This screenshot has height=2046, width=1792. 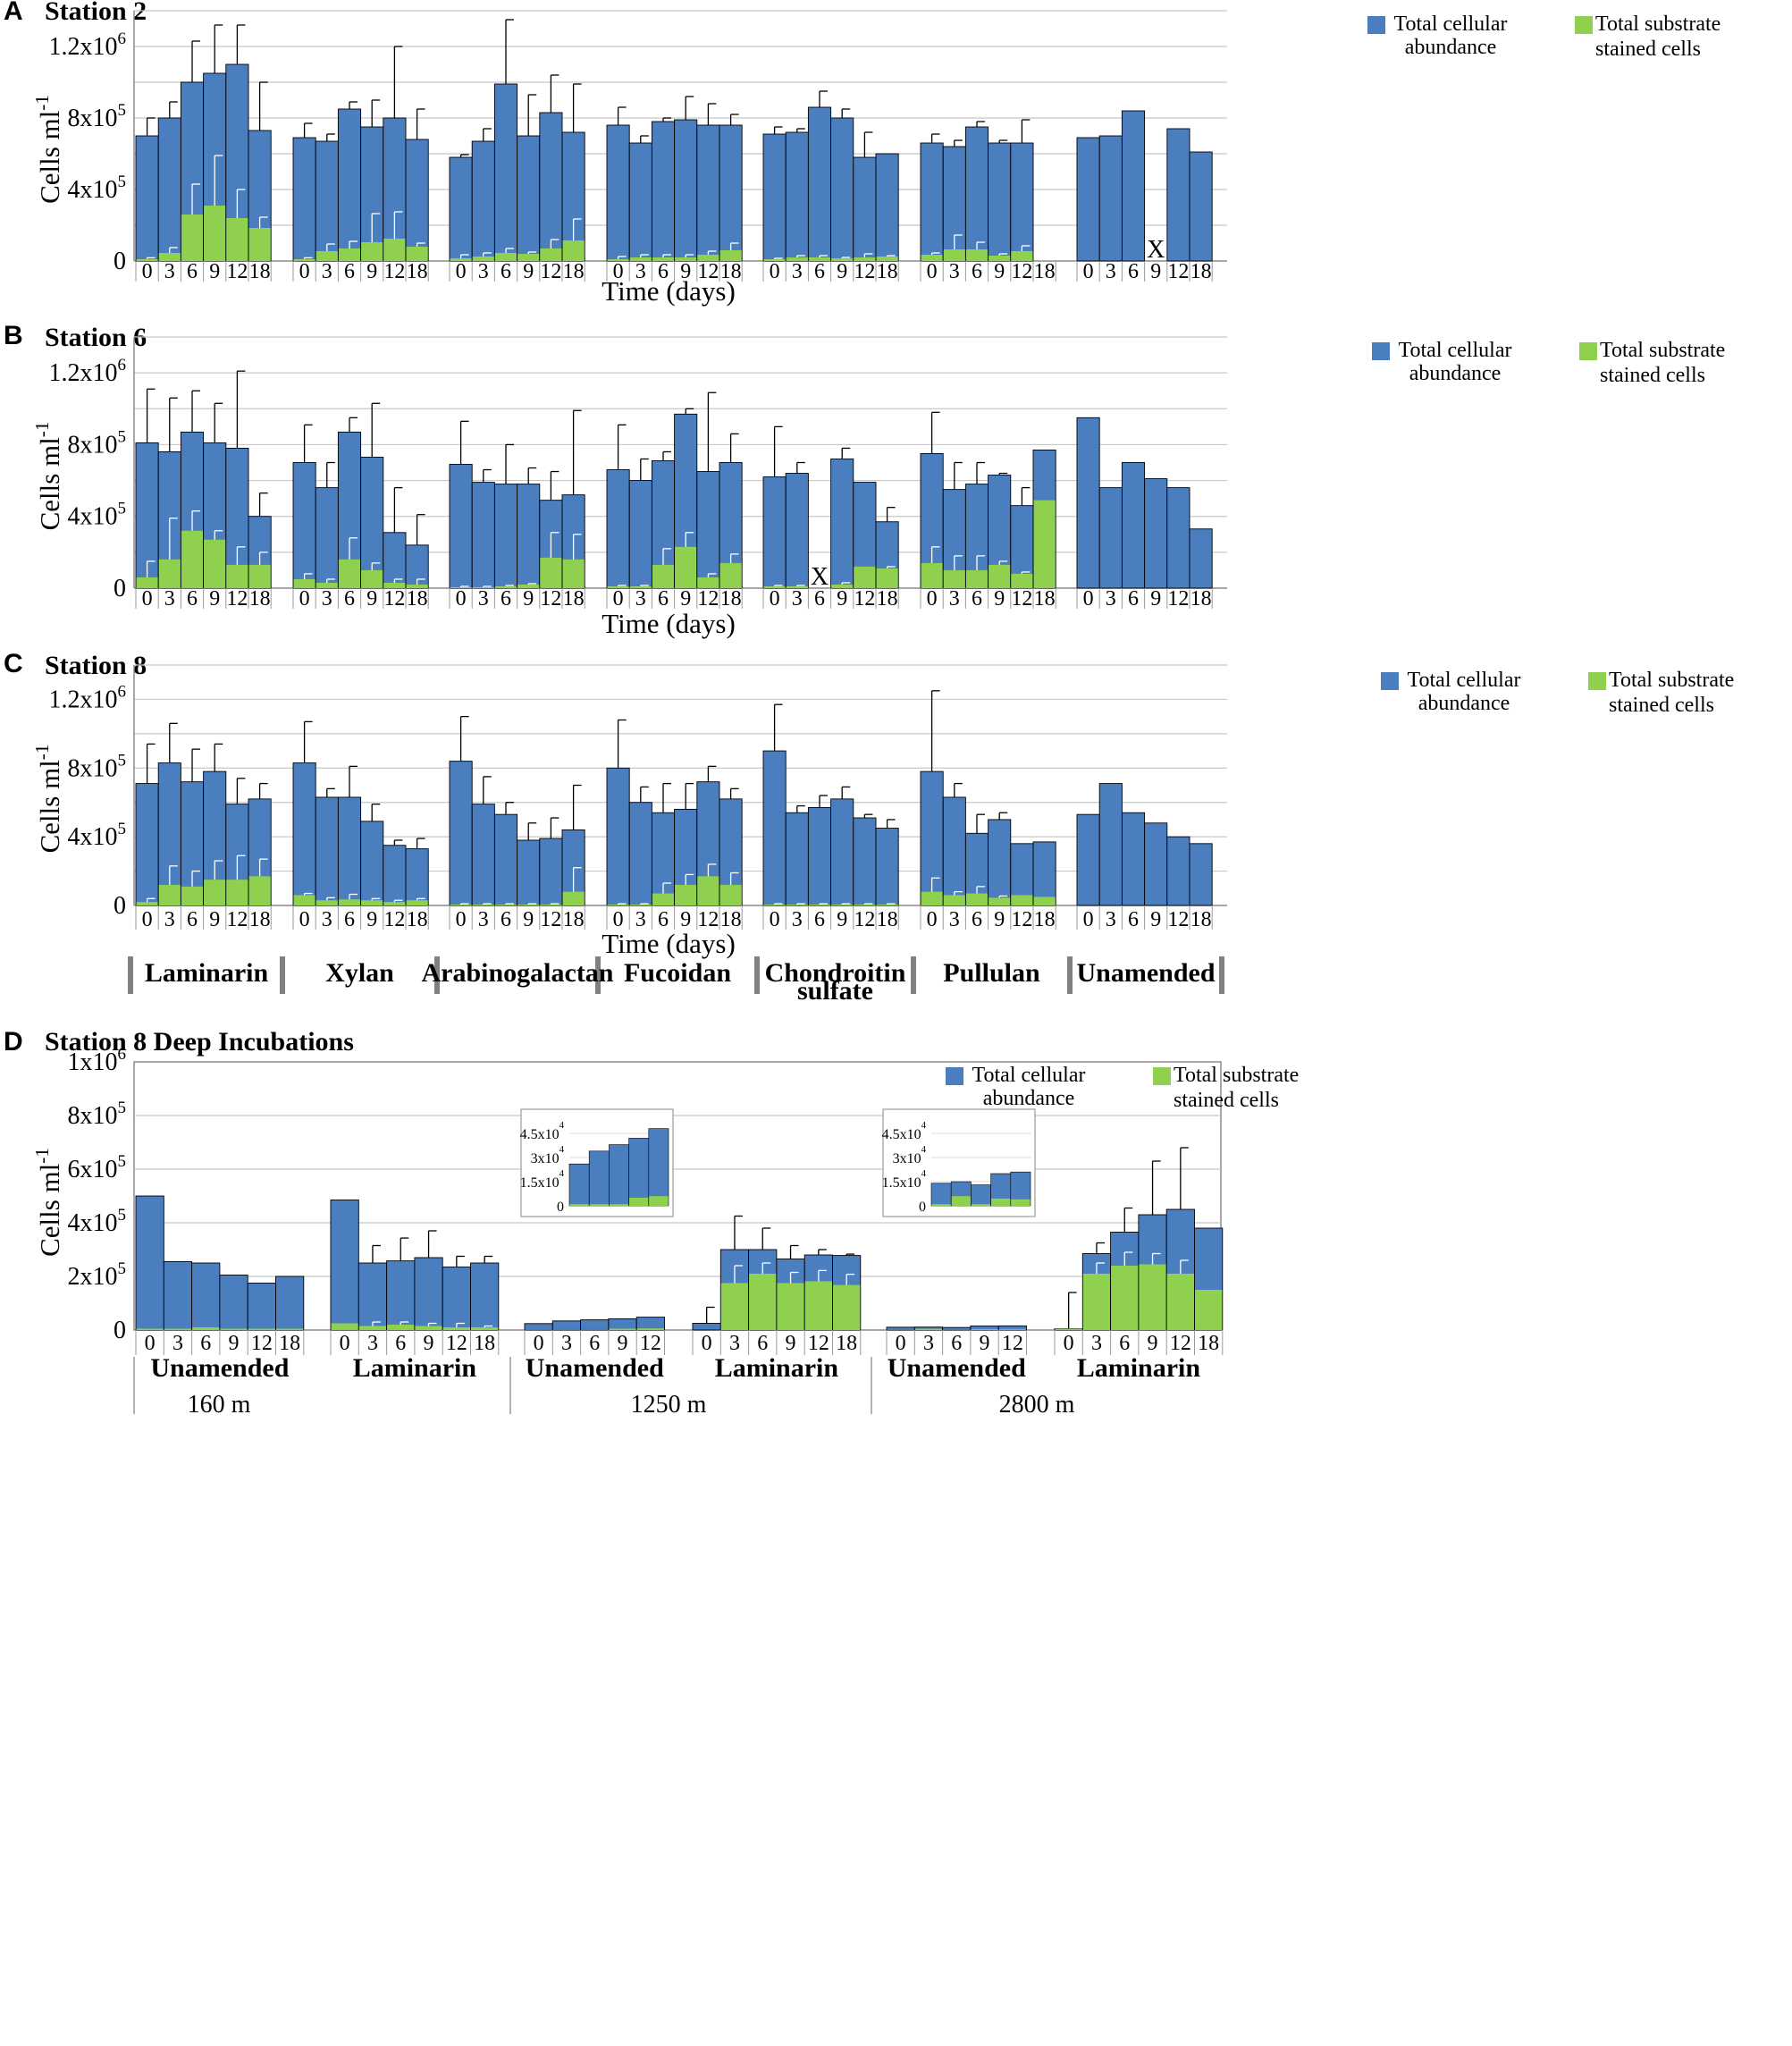 What do you see at coordinates (977, 919) in the screenshot?
I see `panel-c-xtick-label: 6` at bounding box center [977, 919].